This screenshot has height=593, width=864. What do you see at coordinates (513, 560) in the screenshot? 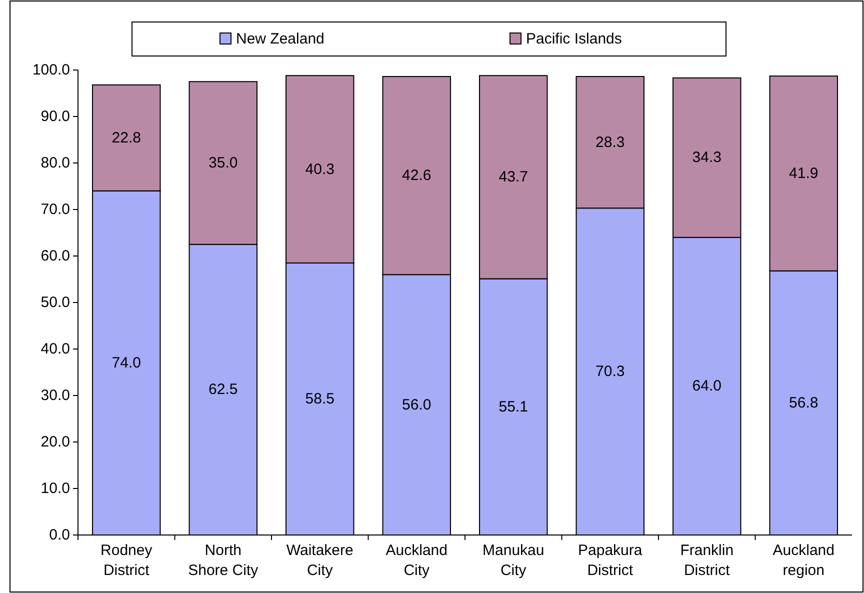
I see `x-tick-label: Manukau City` at bounding box center [513, 560].